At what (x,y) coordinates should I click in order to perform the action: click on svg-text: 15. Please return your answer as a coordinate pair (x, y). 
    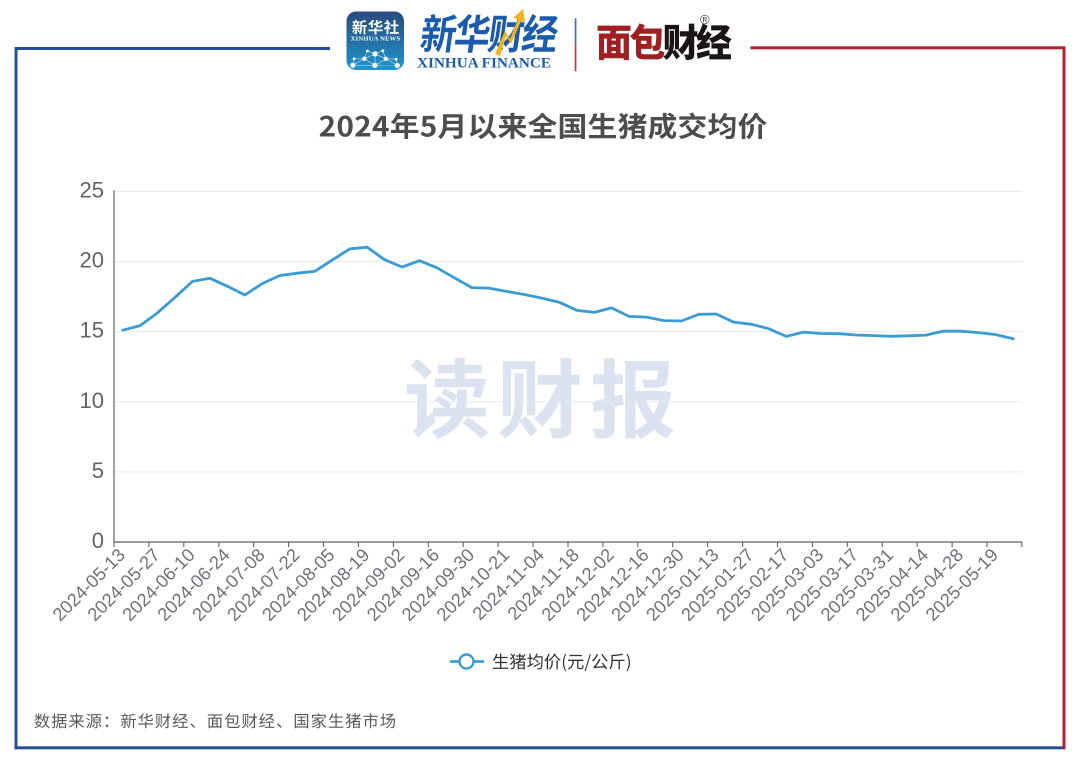
    Looking at the image, I should click on (92, 330).